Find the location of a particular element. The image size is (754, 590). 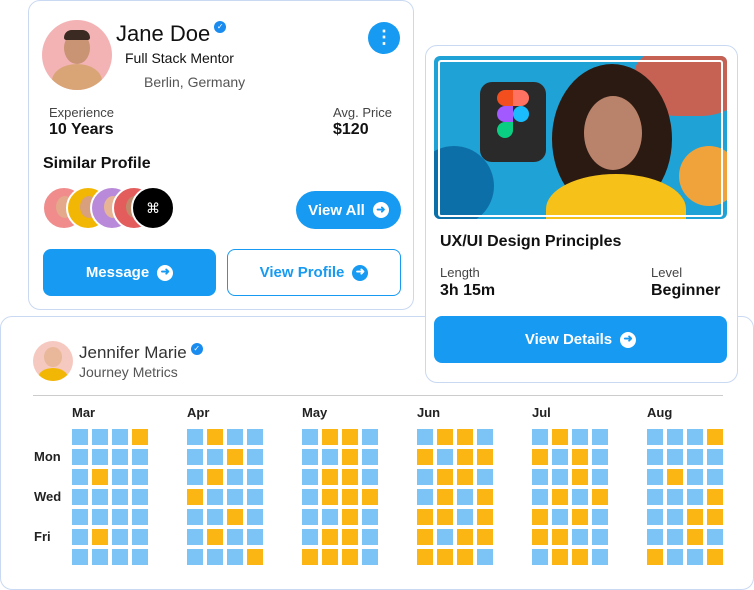

month-label: Mar is located at coordinates (84, 412).